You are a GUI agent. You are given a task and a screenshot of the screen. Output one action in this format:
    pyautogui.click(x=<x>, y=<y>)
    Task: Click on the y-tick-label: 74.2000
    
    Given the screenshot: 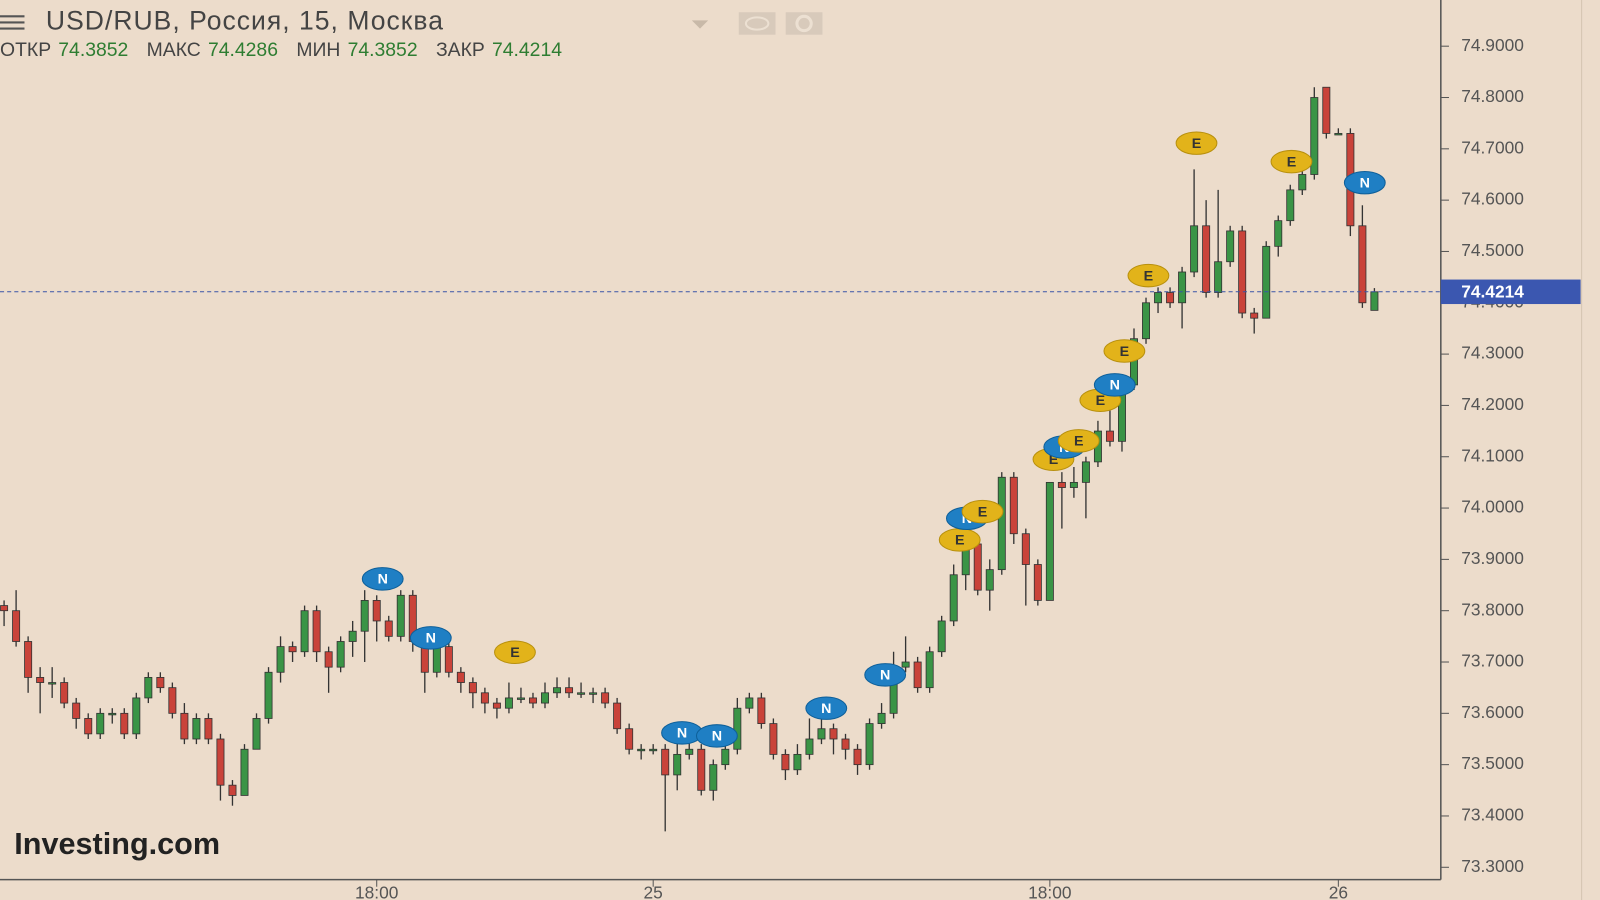 What is the action you would take?
    pyautogui.click(x=1492, y=404)
    